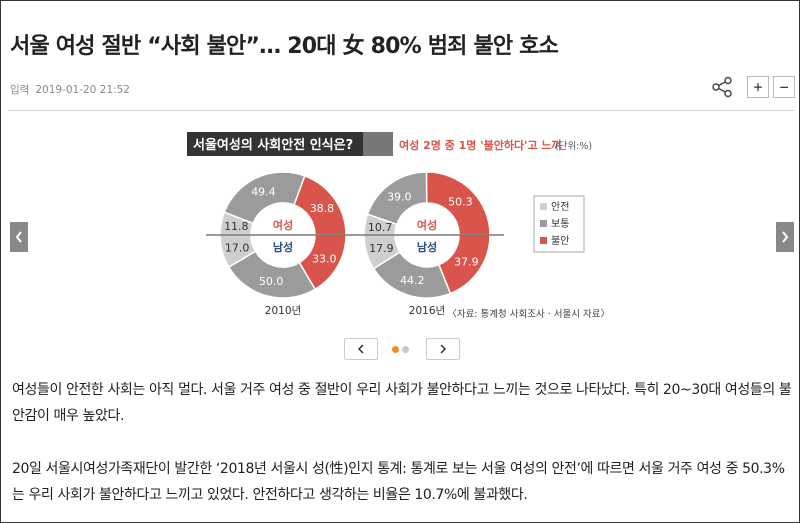 This screenshot has height=523, width=800. I want to click on chart1-male-value-1: 44.2, so click(412, 280).